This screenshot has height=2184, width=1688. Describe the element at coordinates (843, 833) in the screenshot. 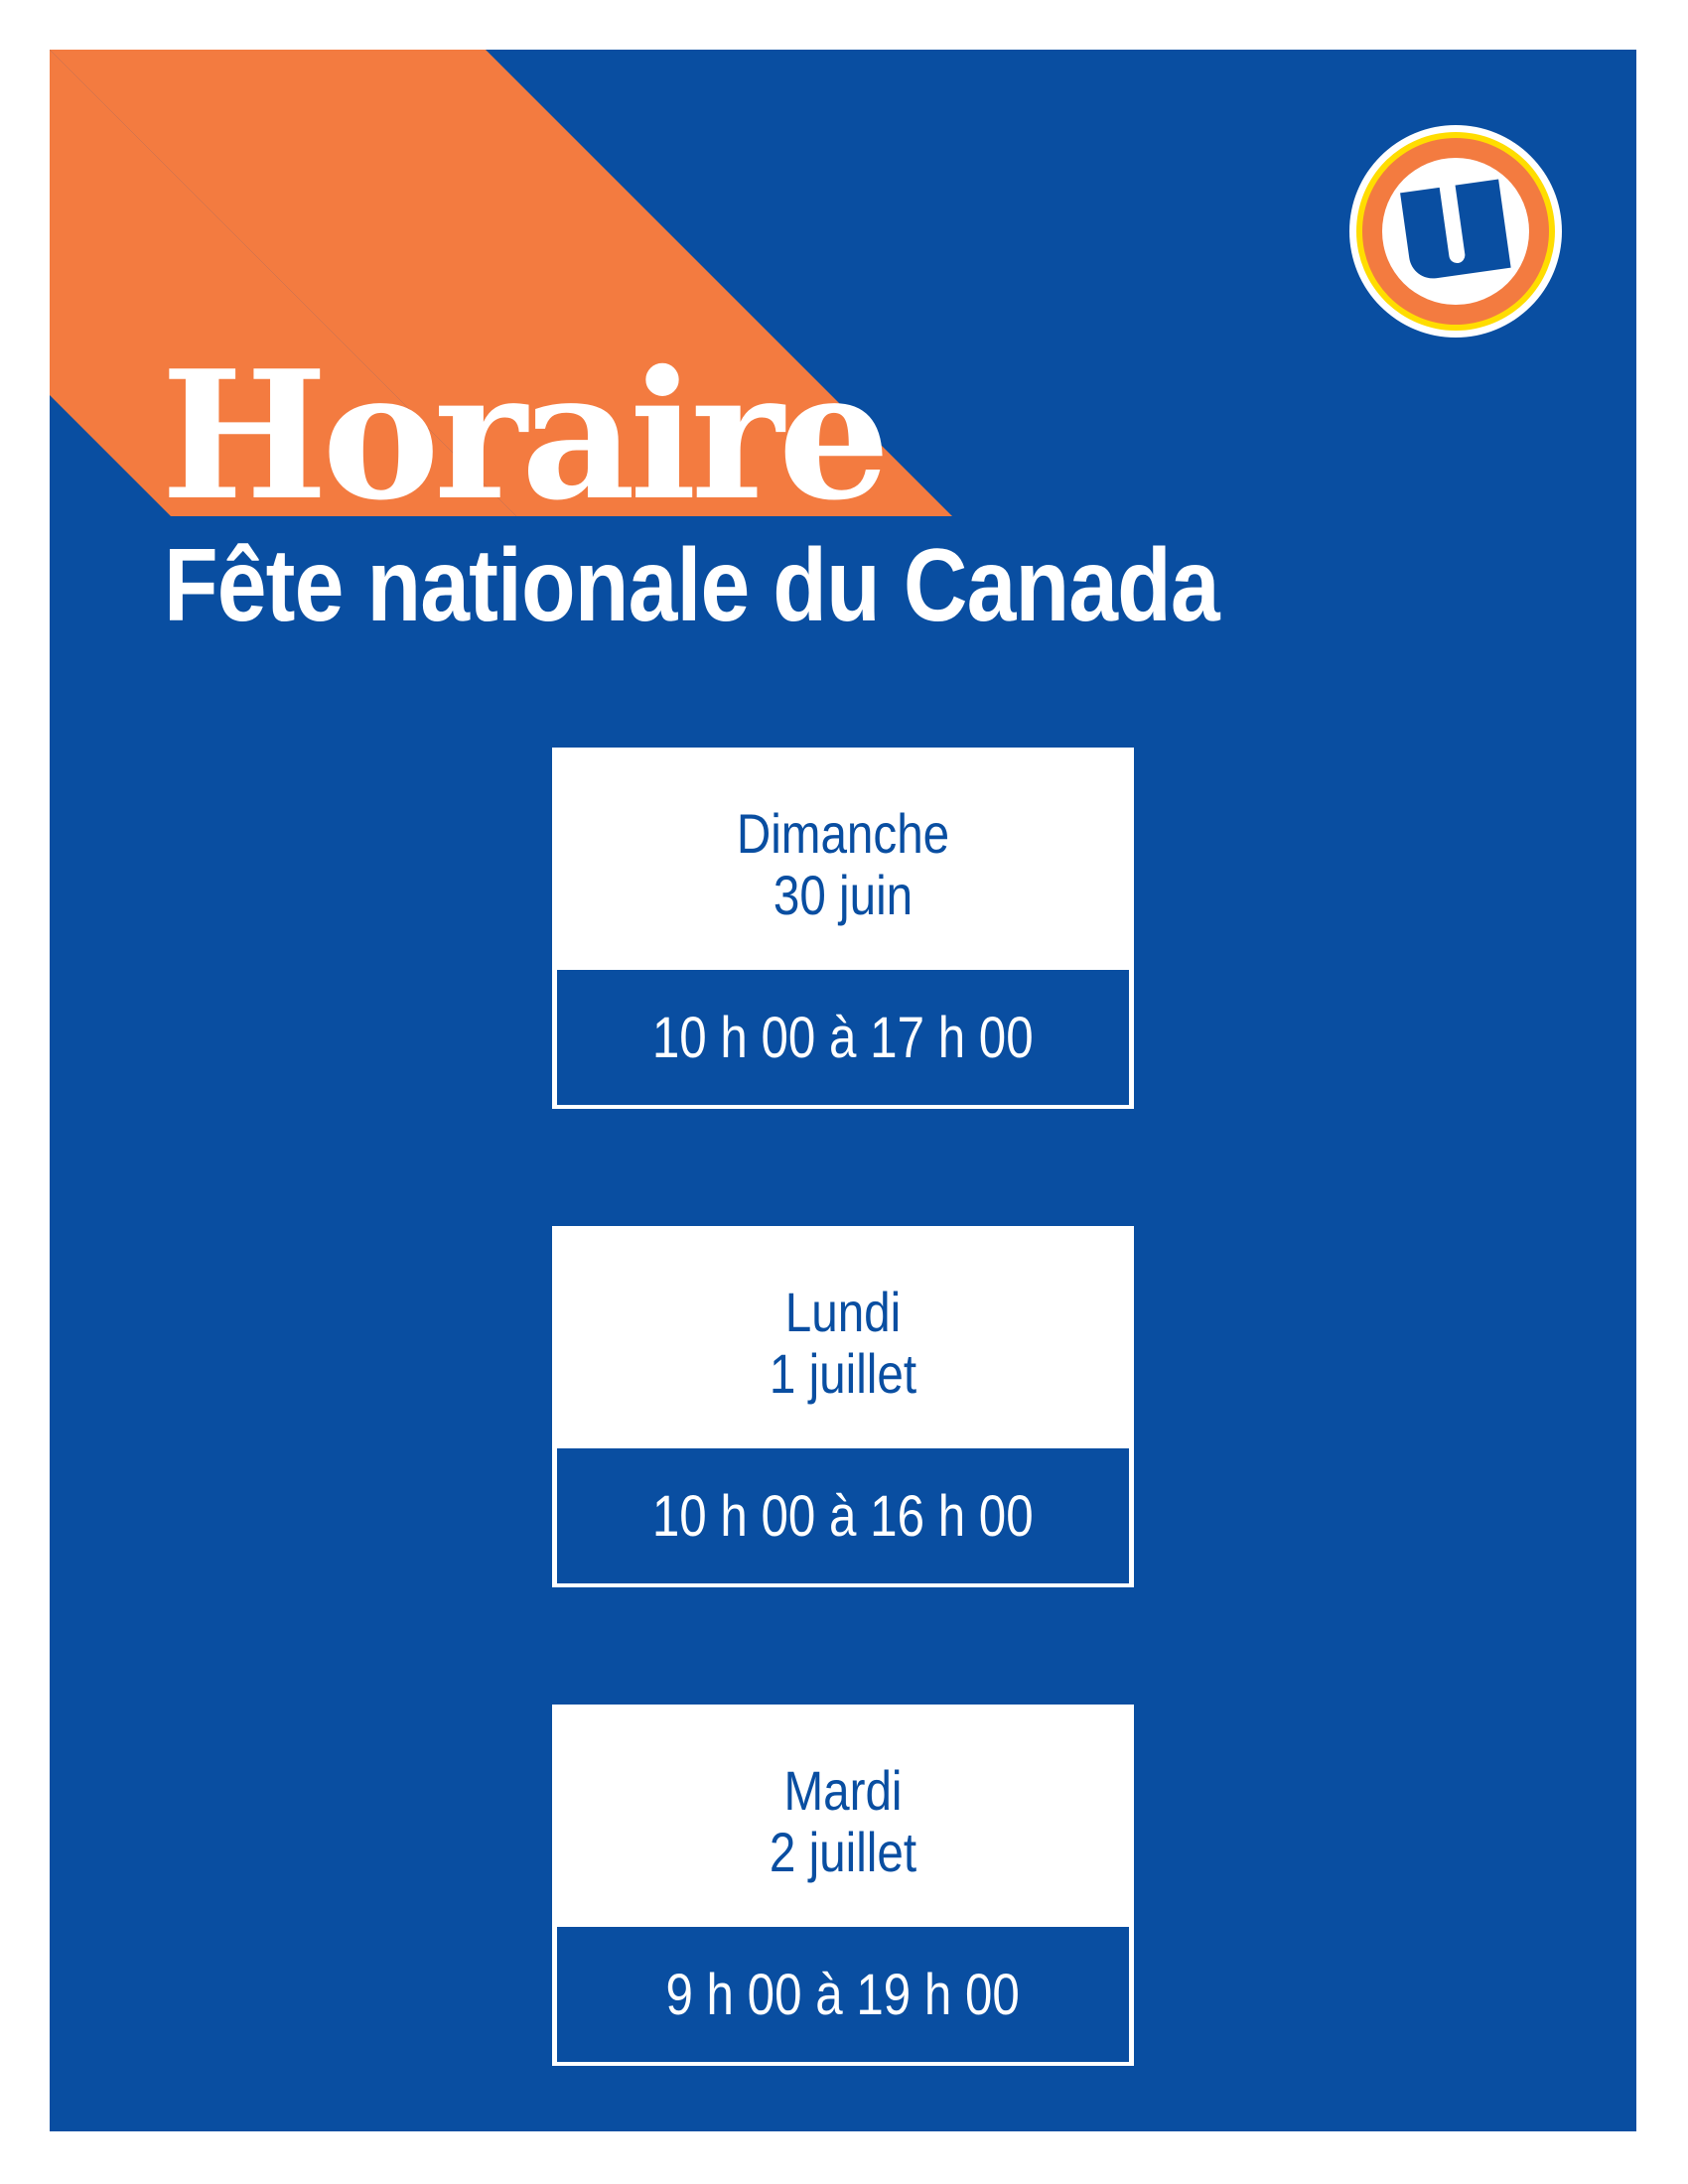

I see `day-name: Dimanche` at that location.